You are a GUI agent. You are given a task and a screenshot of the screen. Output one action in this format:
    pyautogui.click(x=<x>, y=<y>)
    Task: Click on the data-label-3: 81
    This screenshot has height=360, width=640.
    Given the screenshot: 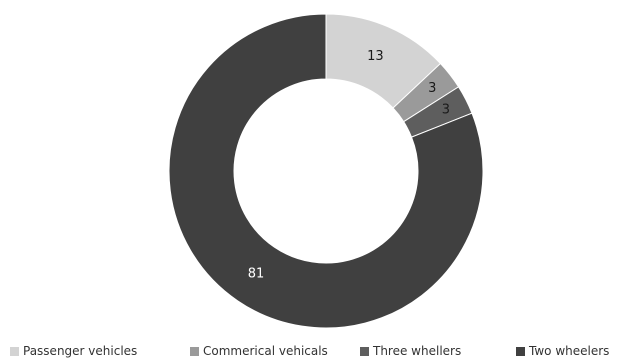 What is the action you would take?
    pyautogui.click(x=256, y=273)
    